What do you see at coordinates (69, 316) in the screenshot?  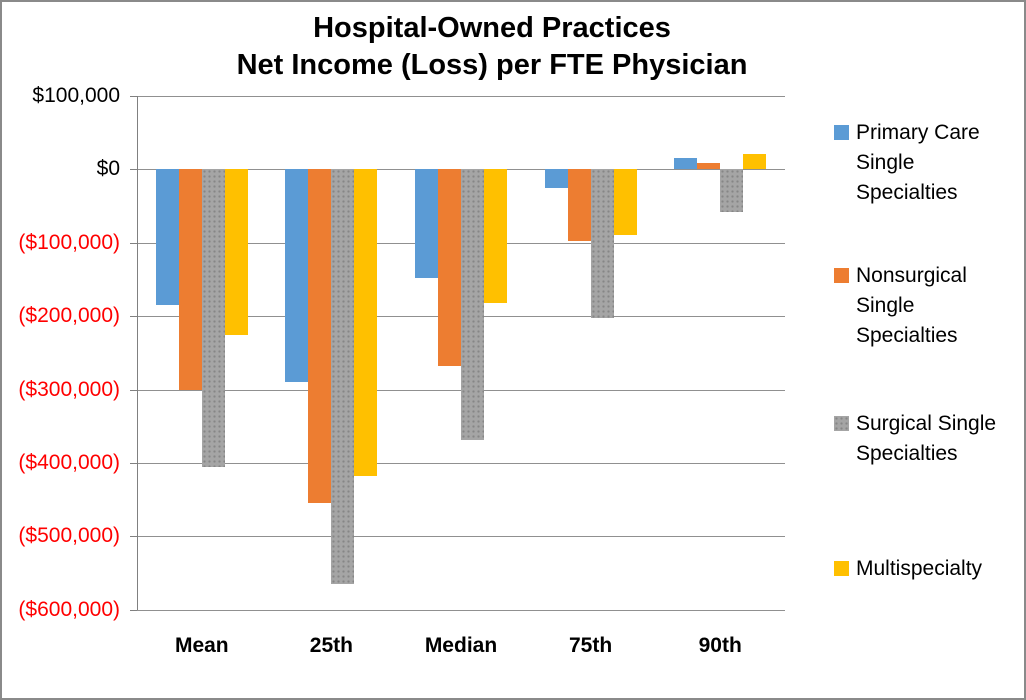 I see `y-axis-label: ($200,000)` at bounding box center [69, 316].